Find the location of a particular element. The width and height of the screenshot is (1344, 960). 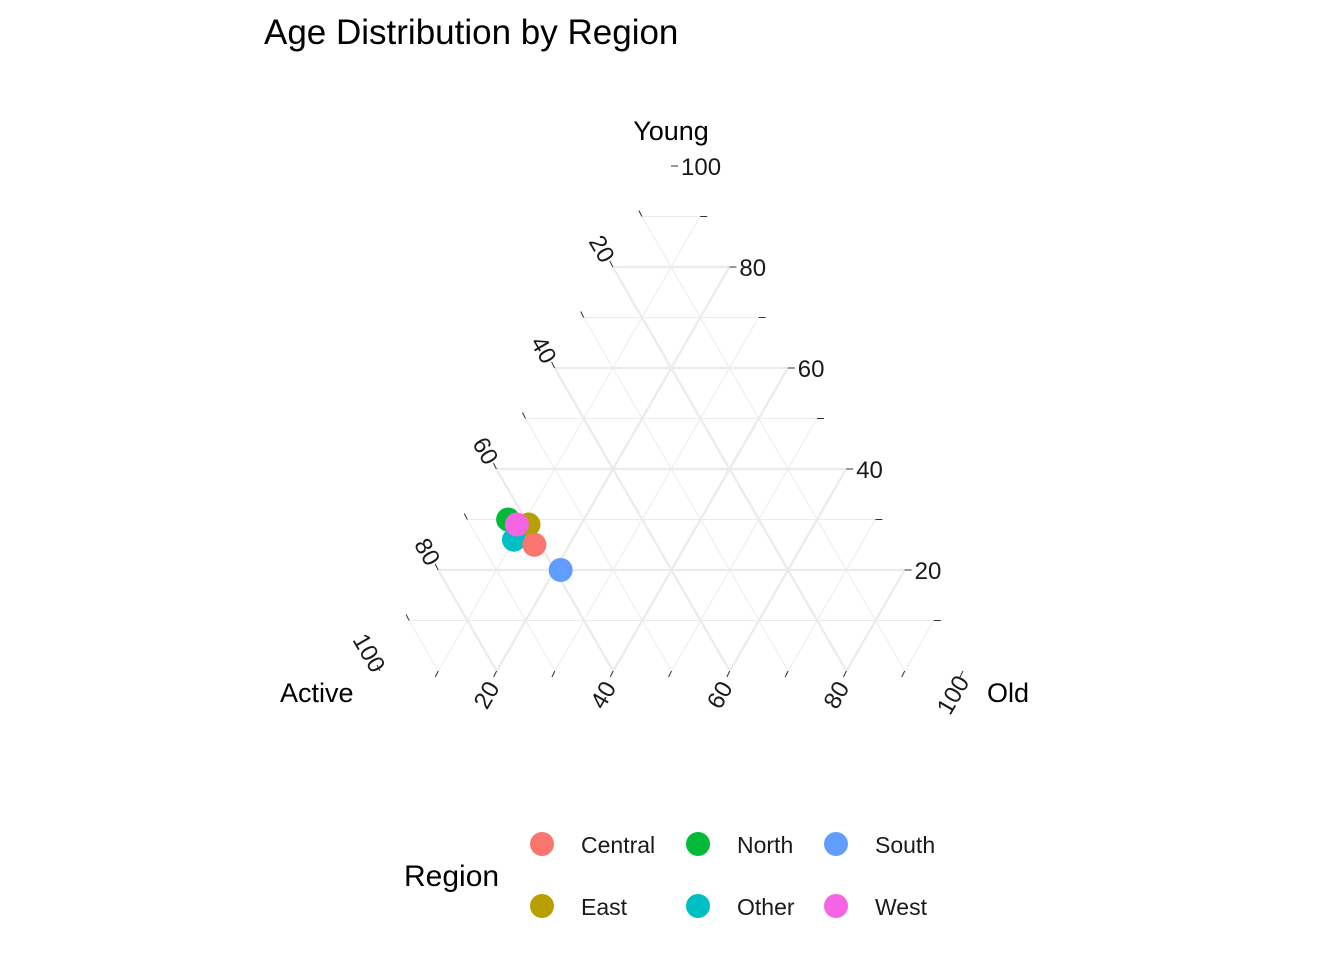

point-south is located at coordinates (560, 570).